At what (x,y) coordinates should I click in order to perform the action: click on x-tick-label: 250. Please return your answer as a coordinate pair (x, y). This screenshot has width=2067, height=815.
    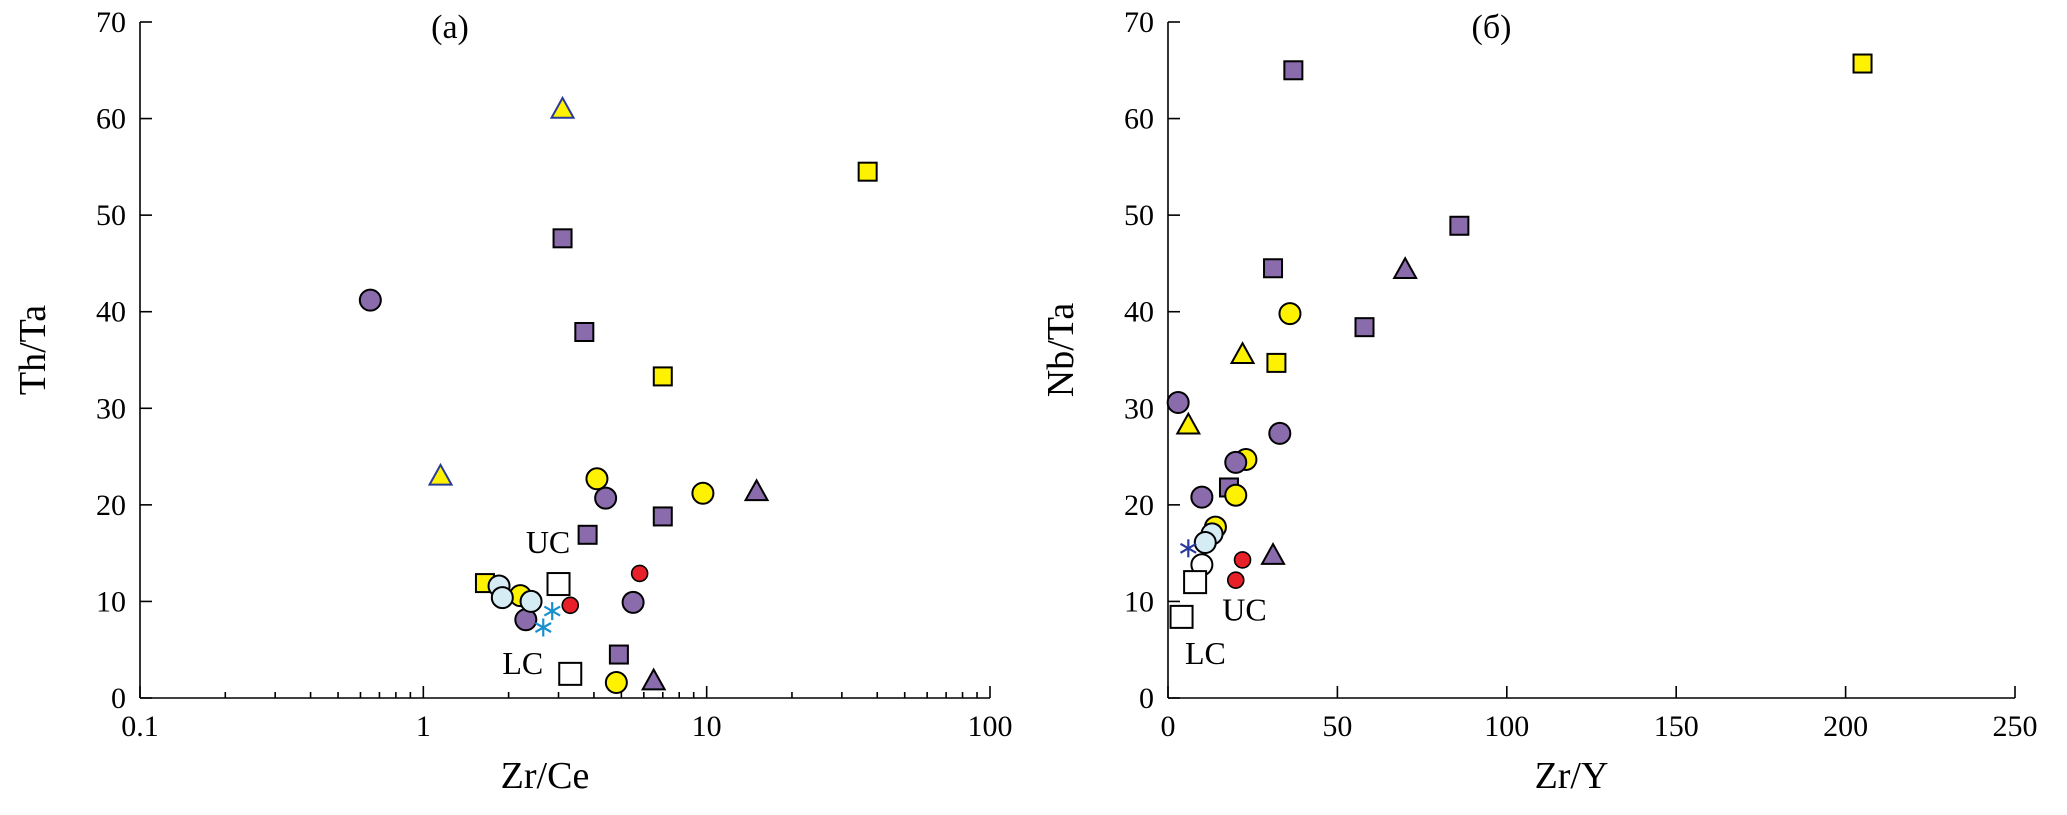
    Looking at the image, I should click on (2015, 726).